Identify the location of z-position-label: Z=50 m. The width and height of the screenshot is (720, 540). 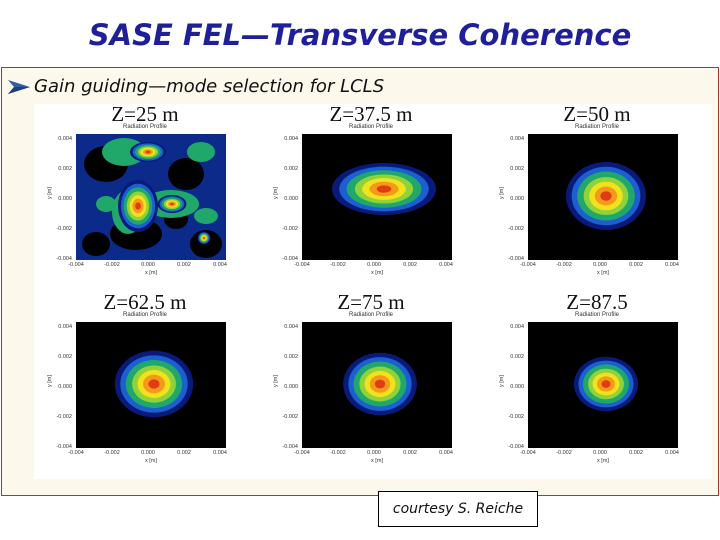
(597, 114).